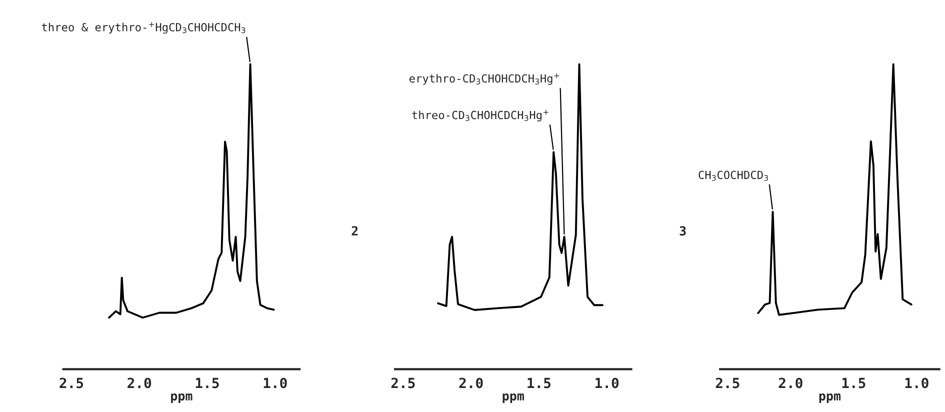  What do you see at coordinates (683, 231) in the screenshot?
I see `text: 3` at bounding box center [683, 231].